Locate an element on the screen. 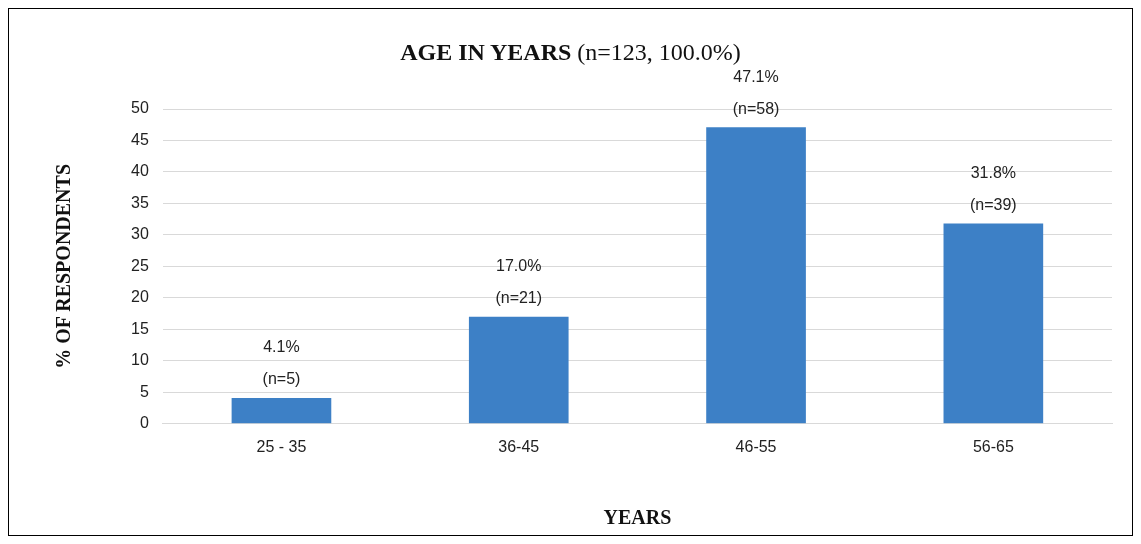 The height and width of the screenshot is (544, 1141). y-tick-label: 25 is located at coordinates (140, 265).